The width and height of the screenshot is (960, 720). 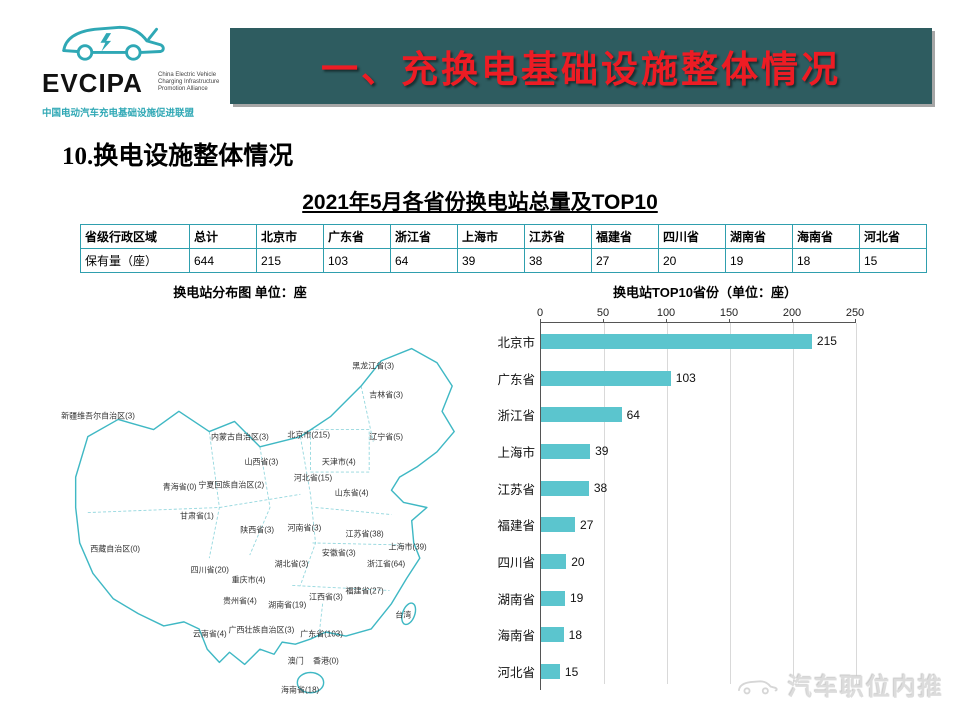 What do you see at coordinates (231, 485) in the screenshot?
I see `map-label: 宁夏回族自治区(2)` at bounding box center [231, 485].